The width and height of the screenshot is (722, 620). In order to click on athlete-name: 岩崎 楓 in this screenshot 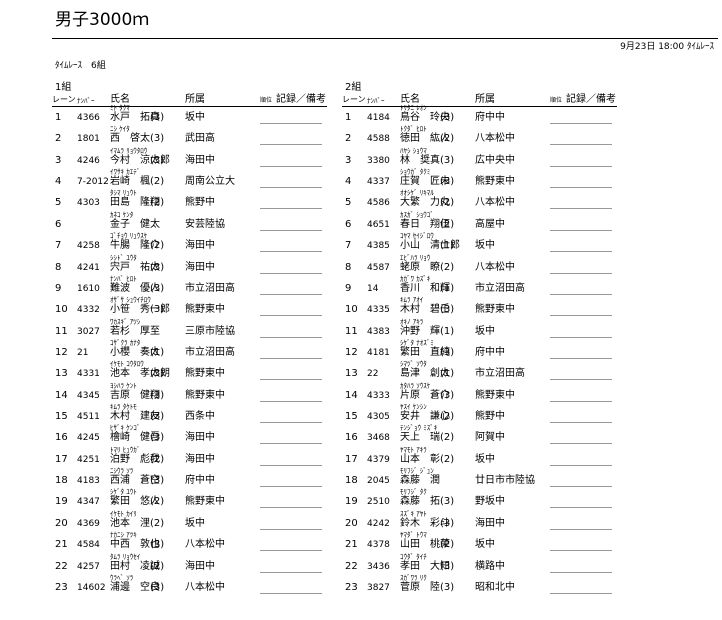, I will do `click(130, 182)`.